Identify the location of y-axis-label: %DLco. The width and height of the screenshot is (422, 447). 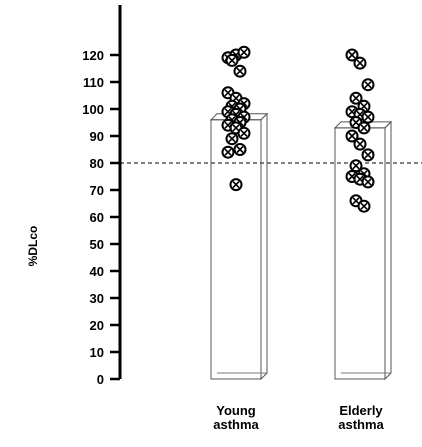
(33, 246).